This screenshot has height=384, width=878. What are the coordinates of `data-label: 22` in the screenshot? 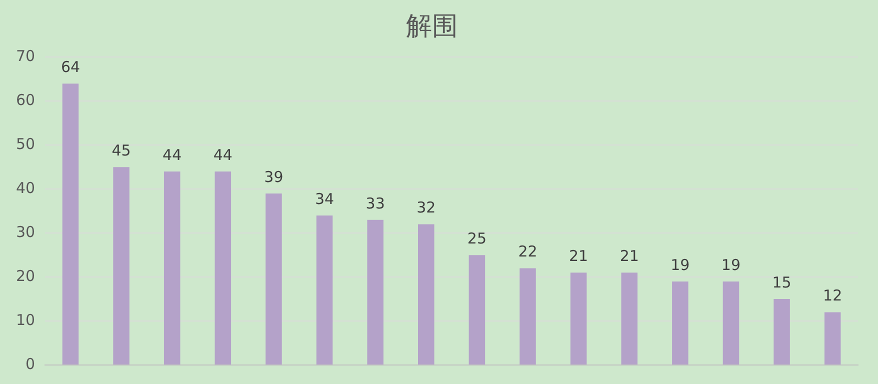 It's located at (528, 251).